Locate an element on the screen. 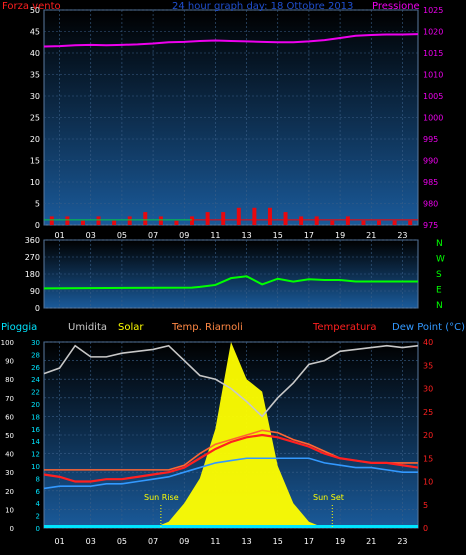 The height and width of the screenshot is (555, 466). humidity-tick-label: 90 is located at coordinates (9, 362).